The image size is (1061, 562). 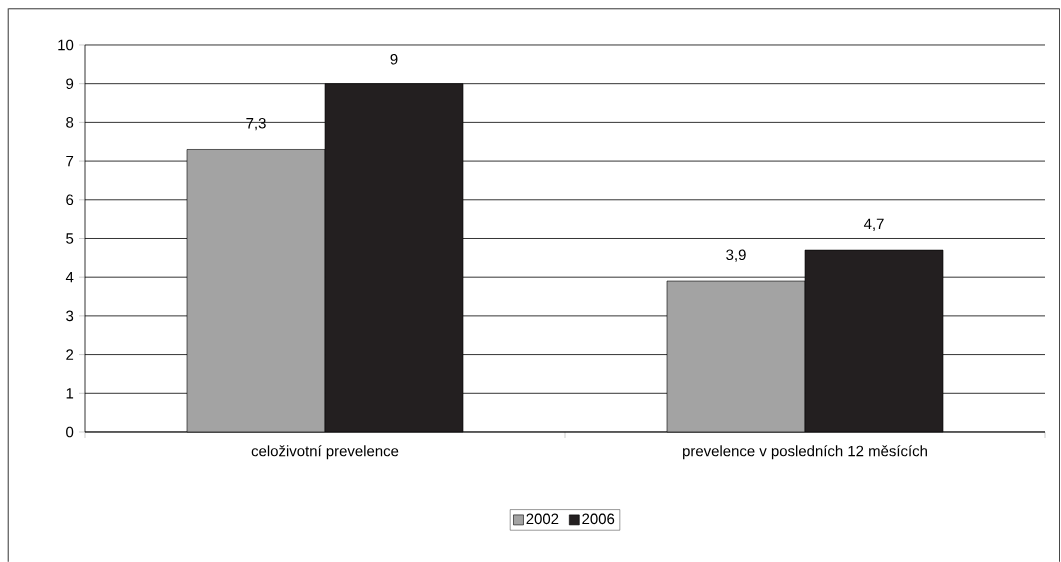 What do you see at coordinates (805, 452) in the screenshot?
I see `x-tick-label: prevelence v posledních 12 měsících` at bounding box center [805, 452].